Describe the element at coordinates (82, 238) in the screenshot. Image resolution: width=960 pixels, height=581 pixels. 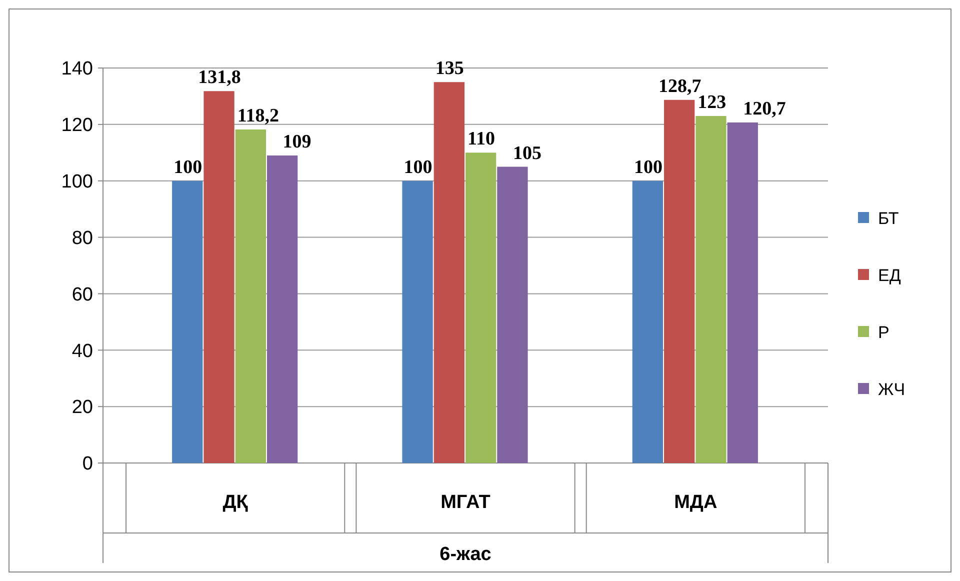
I see `y-tick-label: 80` at that location.